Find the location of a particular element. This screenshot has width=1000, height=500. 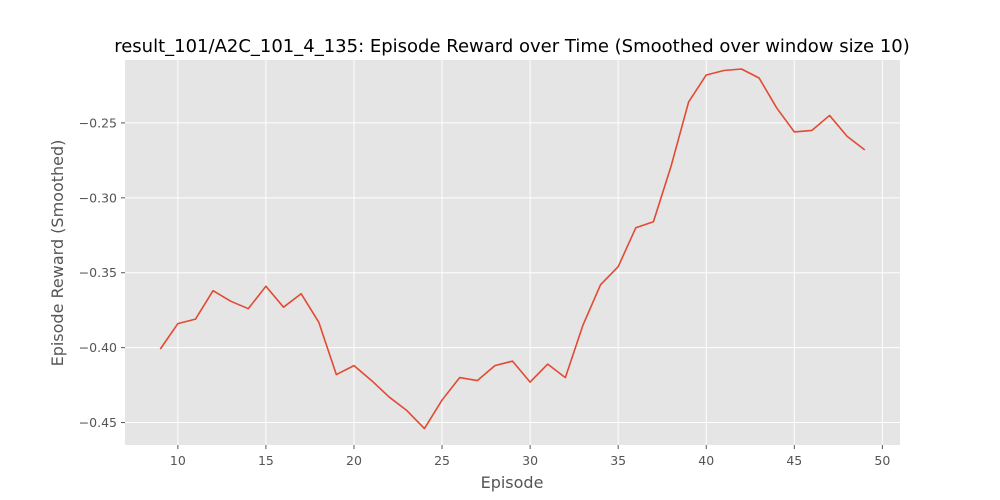

x-tick-label: 45 is located at coordinates (794, 460).